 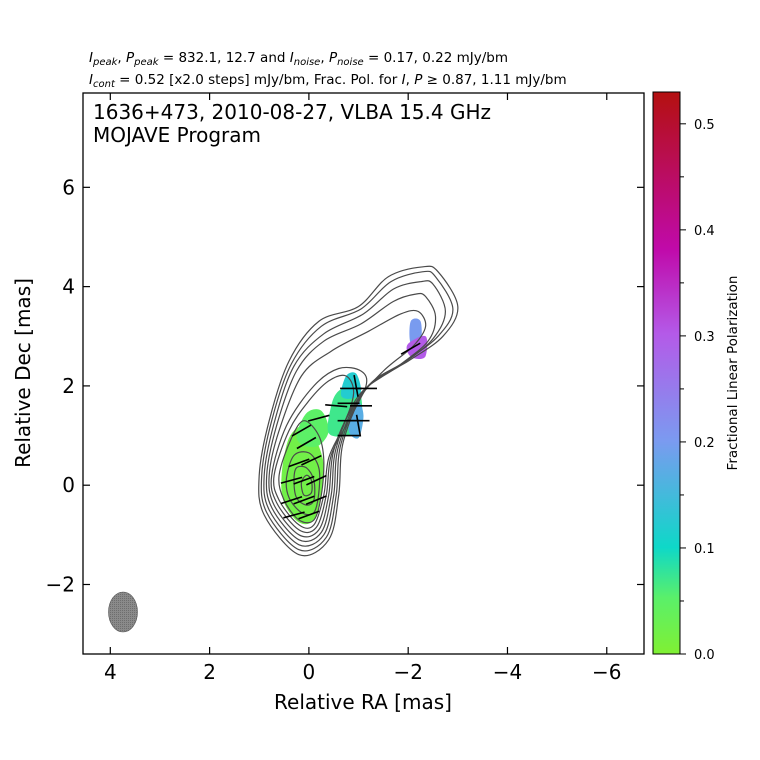 I want to click on colorbar-label: Fractional Linear Polarization, so click(x=733, y=373).